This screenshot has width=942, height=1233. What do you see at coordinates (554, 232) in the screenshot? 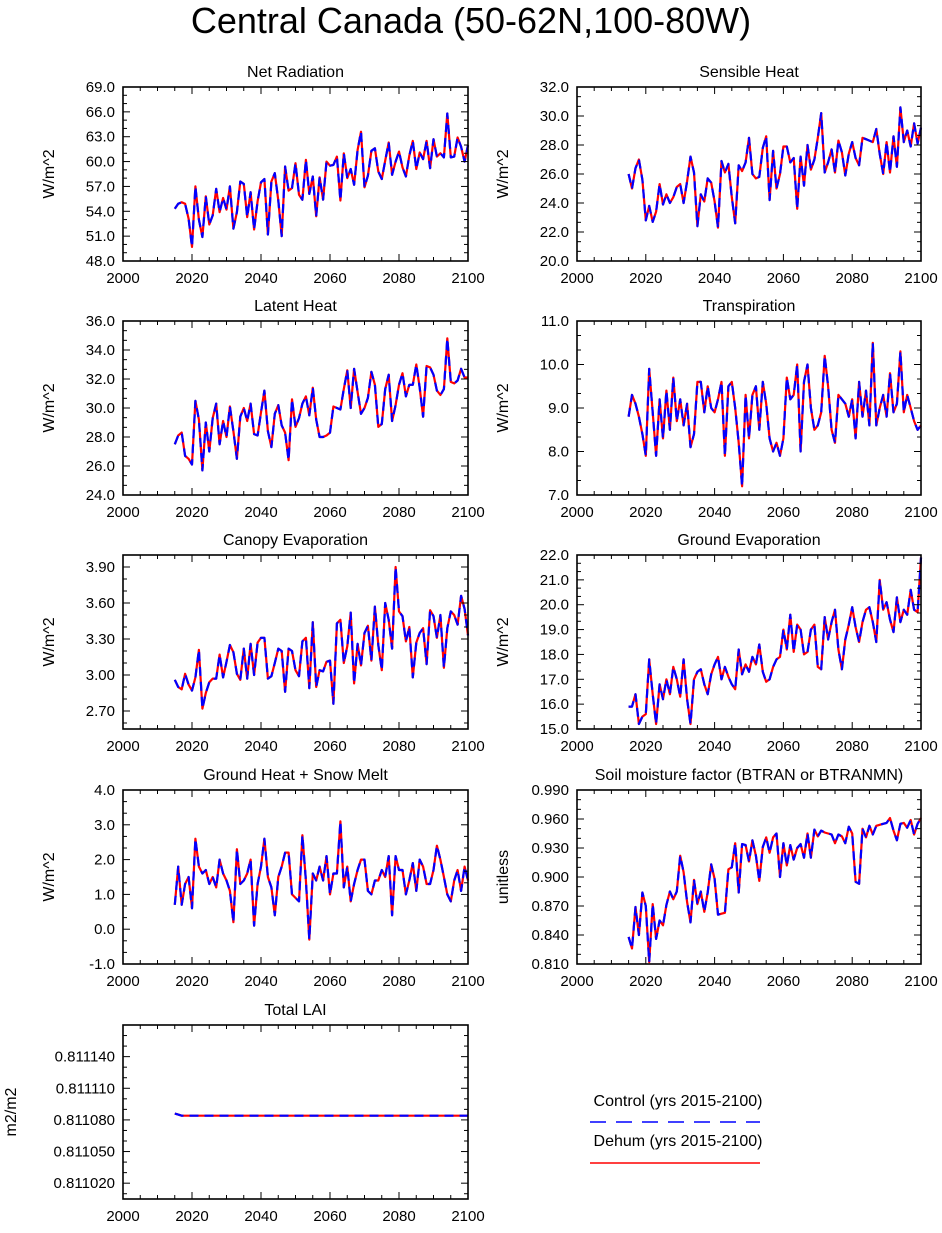
I see `sensible-heat-ytick-label: 22.0` at bounding box center [554, 232].